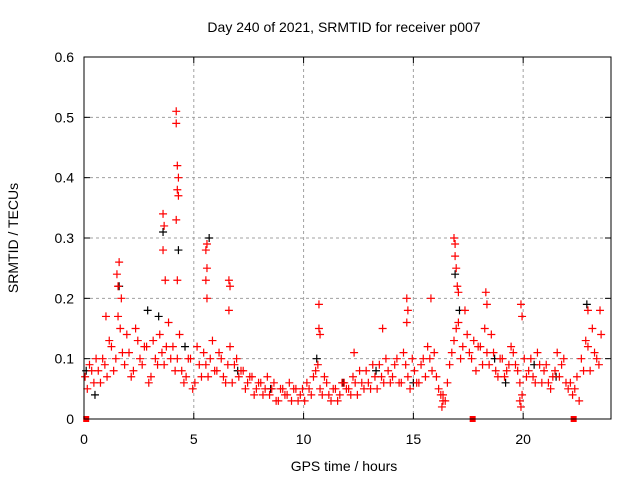 The width and height of the screenshot is (640, 485). Describe the element at coordinates (84, 439) in the screenshot. I see `x-tick-label: 0` at that location.